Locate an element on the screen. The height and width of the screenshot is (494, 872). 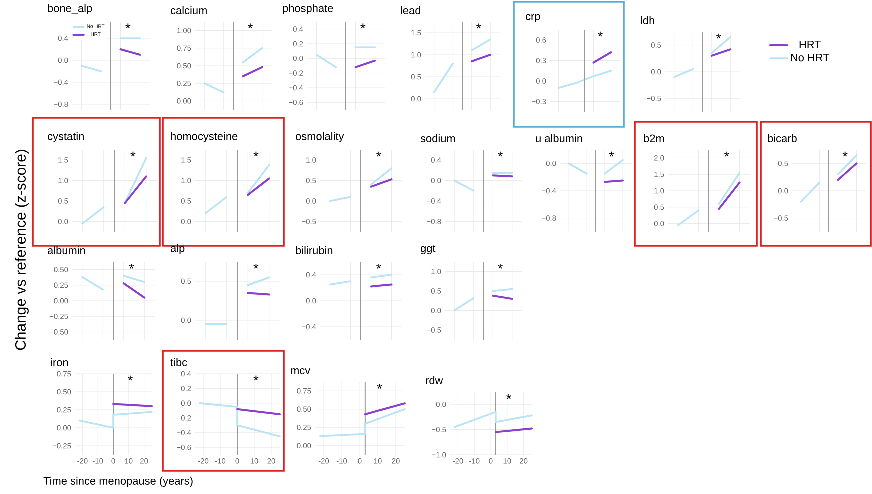
chart-title: iron is located at coordinates (59, 362).